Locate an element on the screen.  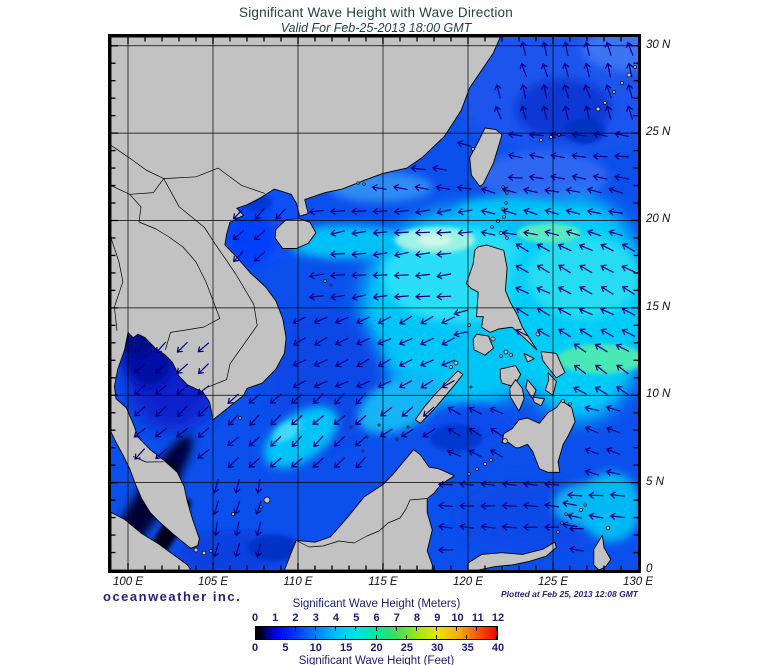
legend-colorbar is located at coordinates (376, 633).